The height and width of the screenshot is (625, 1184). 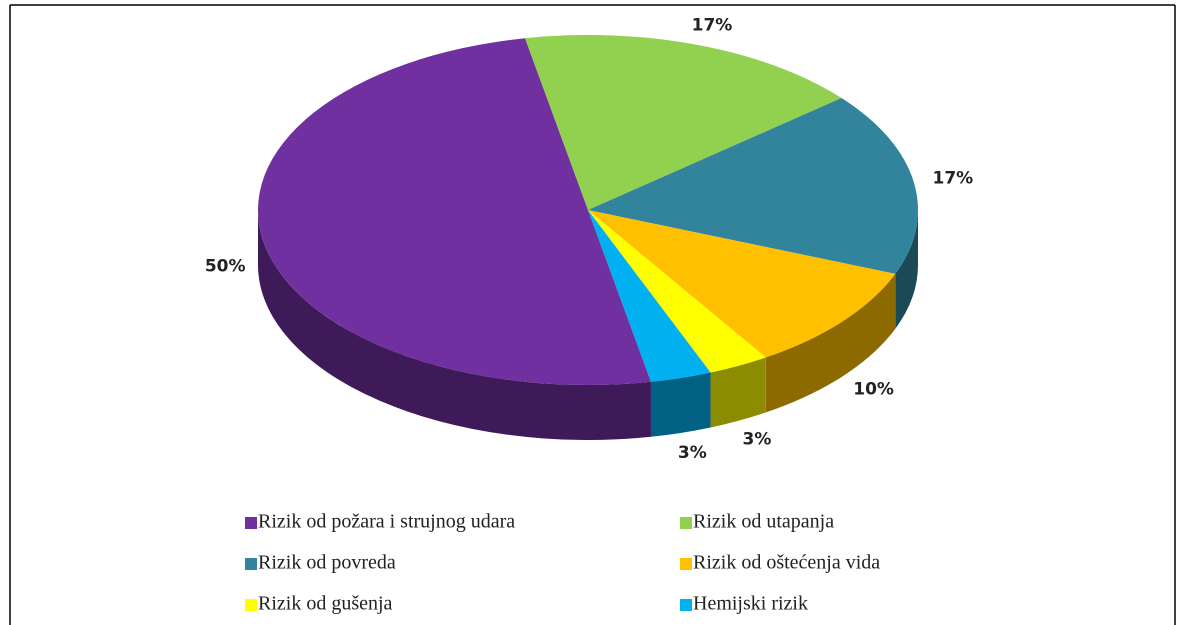 What do you see at coordinates (750, 604) in the screenshot?
I see `legend-label: Hemijski rizik` at bounding box center [750, 604].